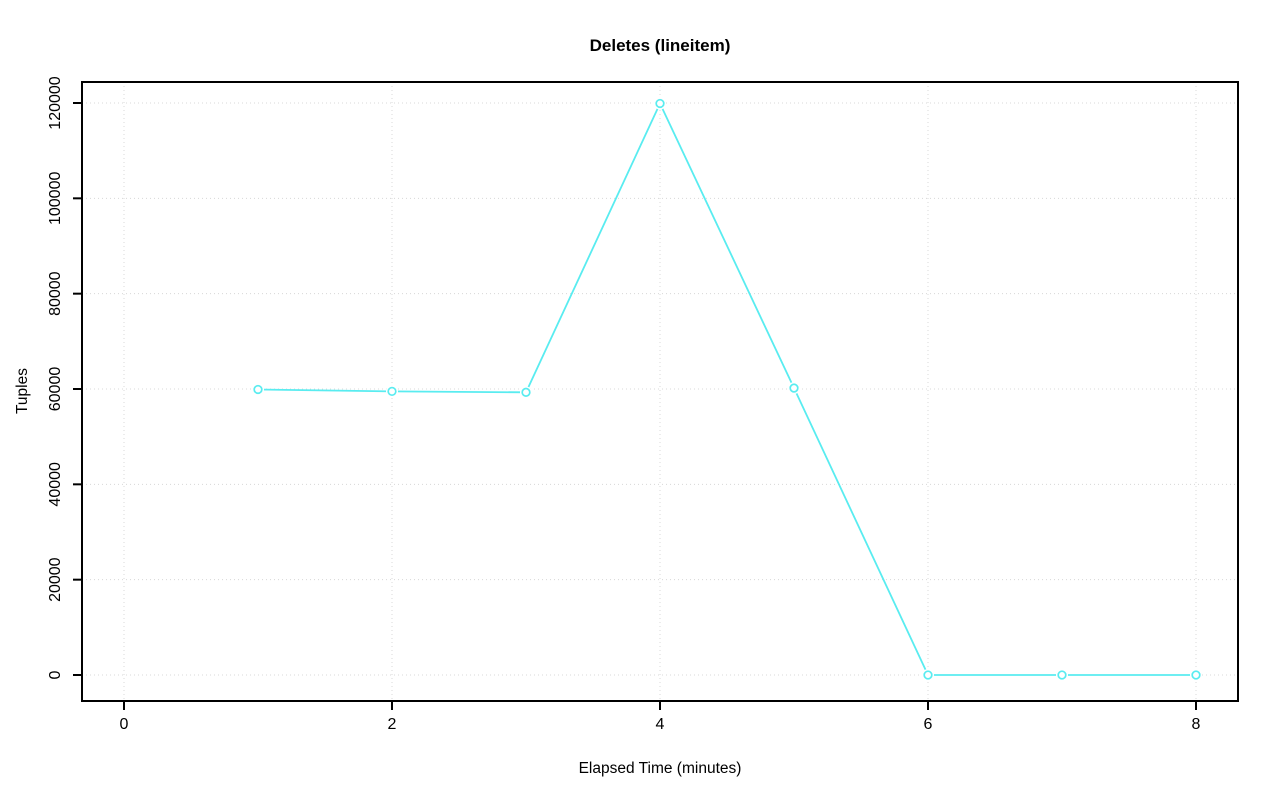 The height and width of the screenshot is (801, 1280). Describe the element at coordinates (124, 724) in the screenshot. I see `x-tick-label: 0` at that location.